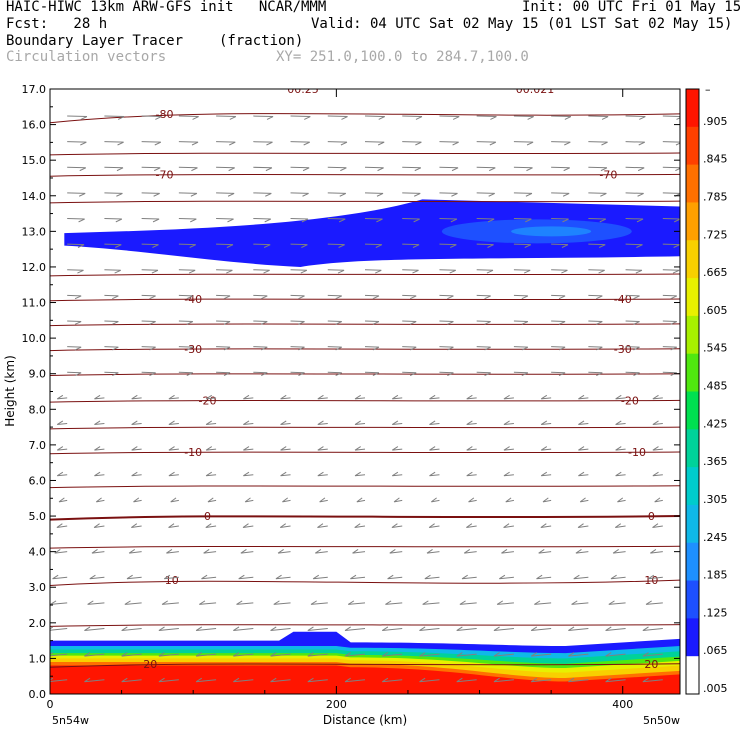 Image resolution: width=740 pixels, height=740 pixels. What do you see at coordinates (715, 423) in the screenshot?
I see `colorbar-label: .425` at bounding box center [715, 423].